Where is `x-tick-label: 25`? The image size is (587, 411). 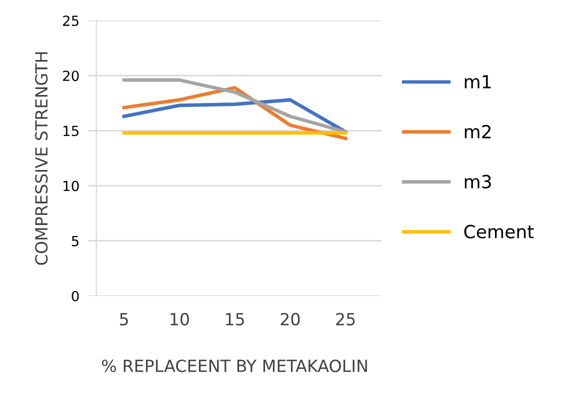 x-tick-label: 25 is located at coordinates (345, 319).